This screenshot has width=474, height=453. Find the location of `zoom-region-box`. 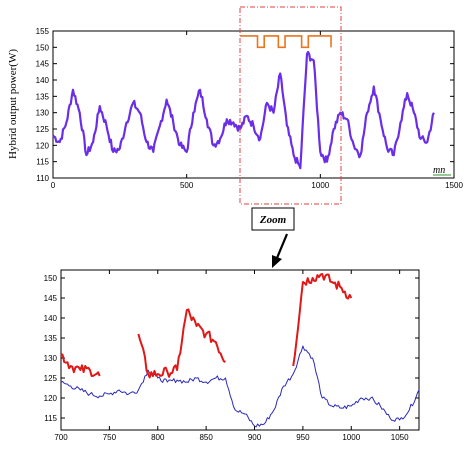

zoom-region-box is located at coordinates (290, 105).